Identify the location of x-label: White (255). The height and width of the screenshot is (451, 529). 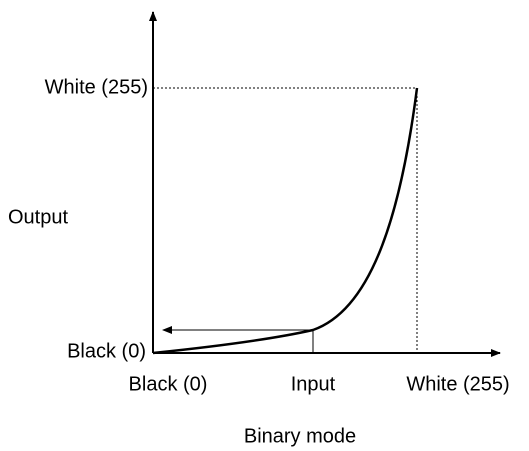
(457, 384).